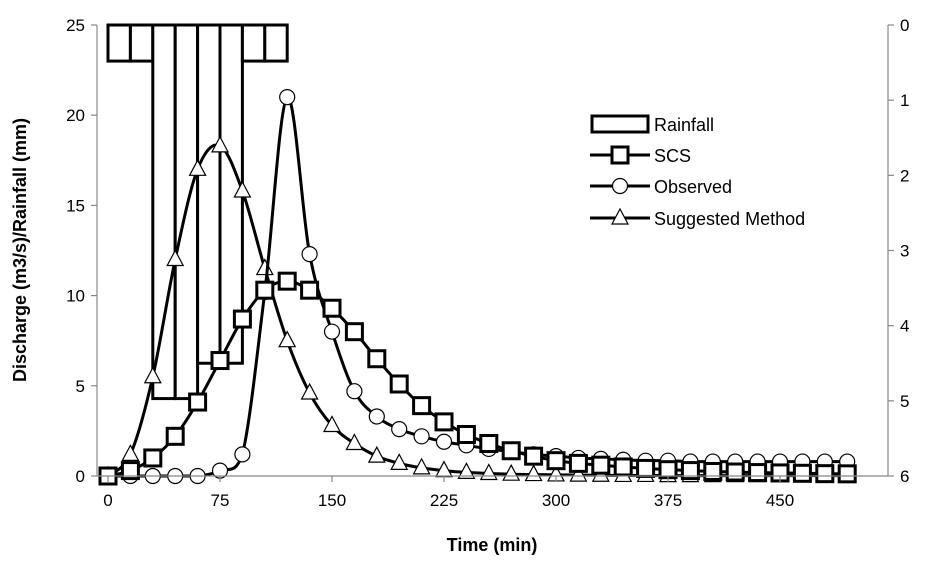 This screenshot has width=928, height=561. What do you see at coordinates (620, 155) in the screenshot?
I see `legend-marker-scs` at bounding box center [620, 155].